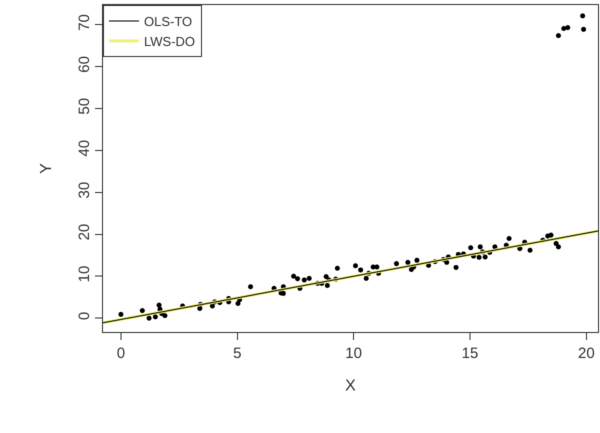 Image resolution: width=600 pixels, height=433 pixels. Describe the element at coordinates (168, 22) in the screenshot. I see `legend-label: OLS-TO` at that location.